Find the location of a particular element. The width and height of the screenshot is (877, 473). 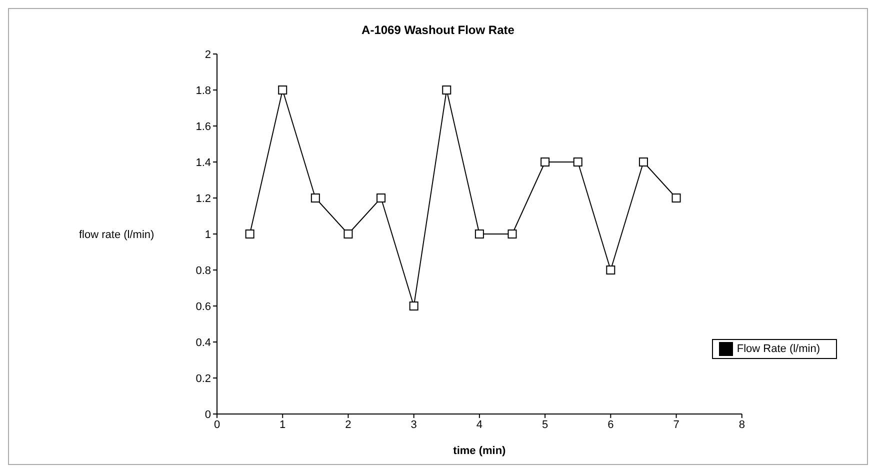

y-tick-label: 1.2 is located at coordinates (203, 198).